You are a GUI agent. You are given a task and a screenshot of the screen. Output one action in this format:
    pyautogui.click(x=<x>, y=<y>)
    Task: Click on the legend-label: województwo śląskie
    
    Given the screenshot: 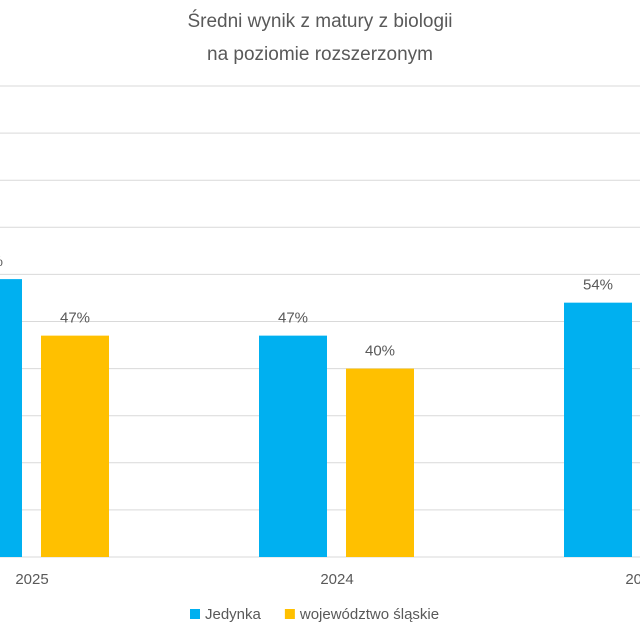 What is the action you would take?
    pyautogui.click(x=369, y=614)
    